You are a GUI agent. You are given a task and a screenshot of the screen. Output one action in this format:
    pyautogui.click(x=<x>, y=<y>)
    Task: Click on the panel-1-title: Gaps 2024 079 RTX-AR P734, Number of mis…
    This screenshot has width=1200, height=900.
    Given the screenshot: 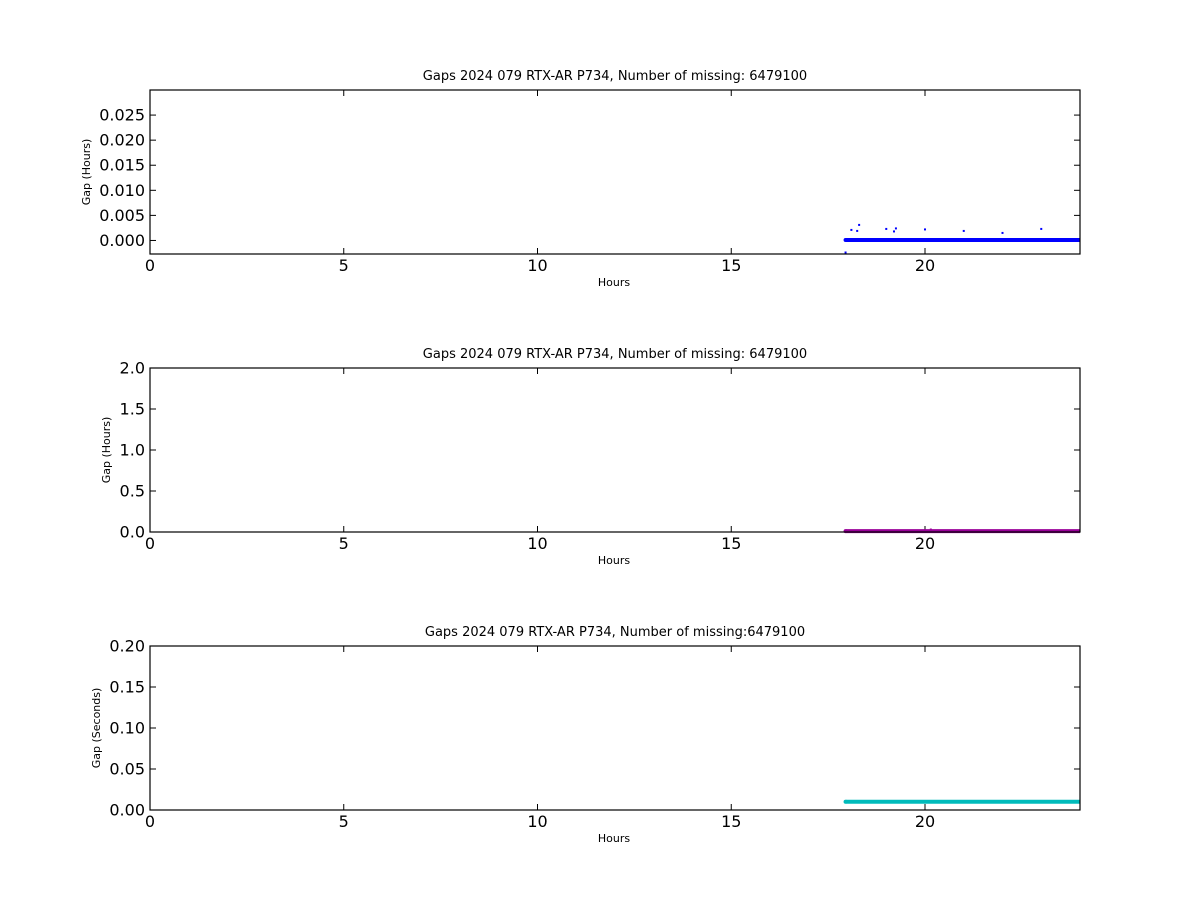 What is the action you would take?
    pyautogui.click(x=615, y=76)
    